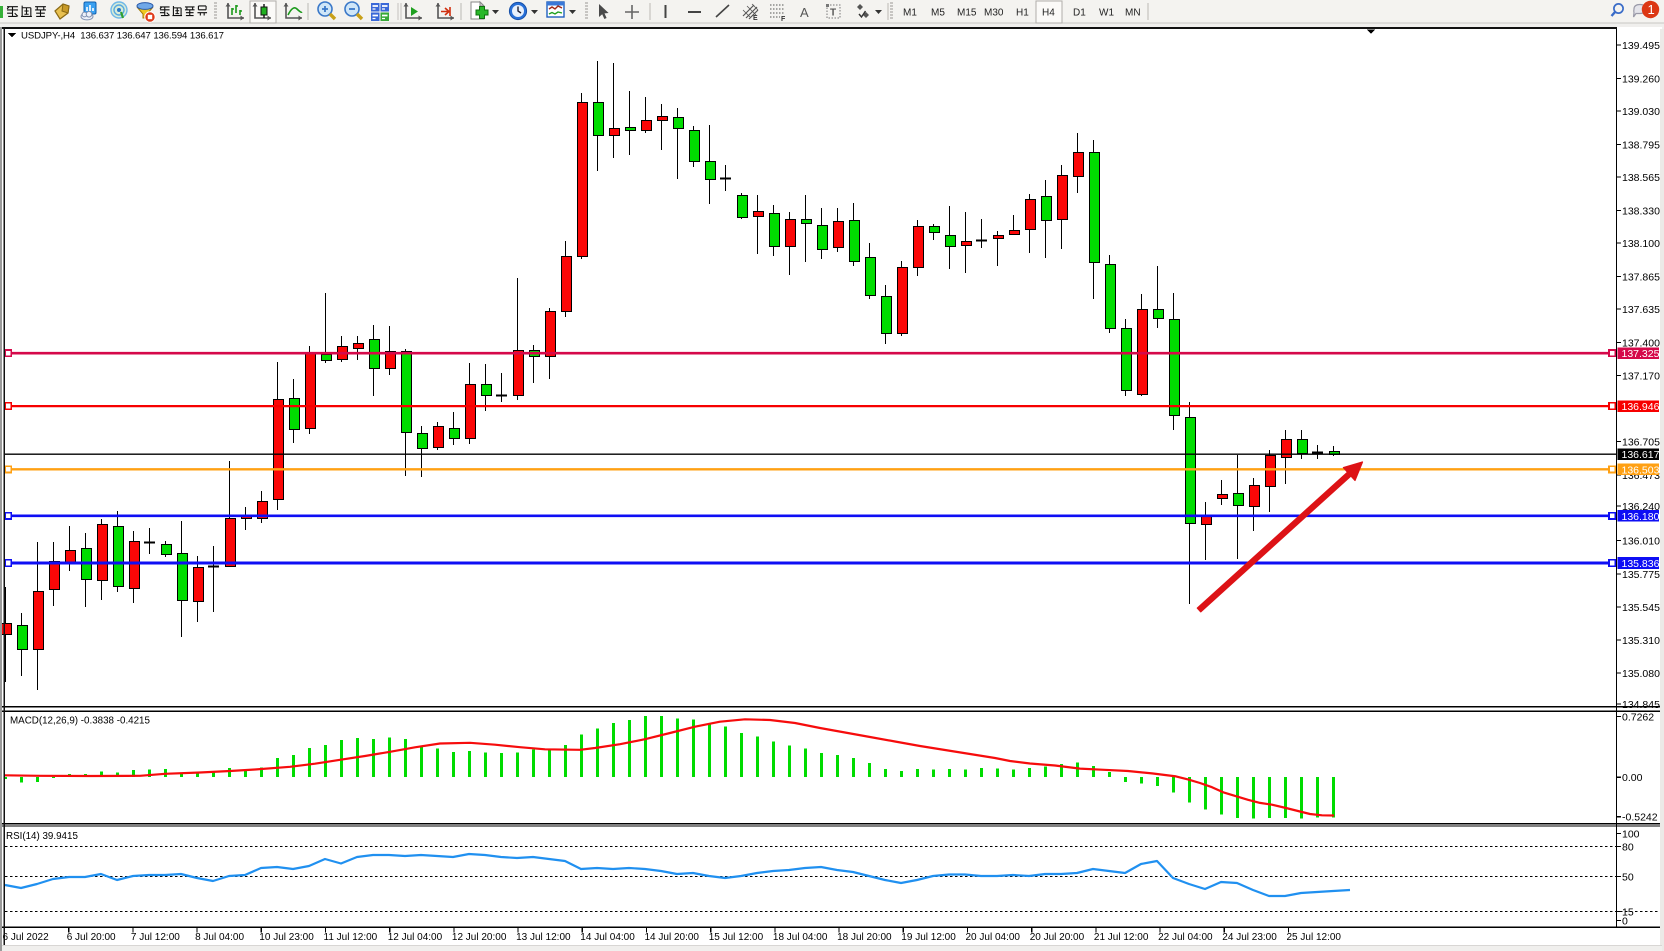  I want to click on svg-text: 137.325, so click(1641, 354).